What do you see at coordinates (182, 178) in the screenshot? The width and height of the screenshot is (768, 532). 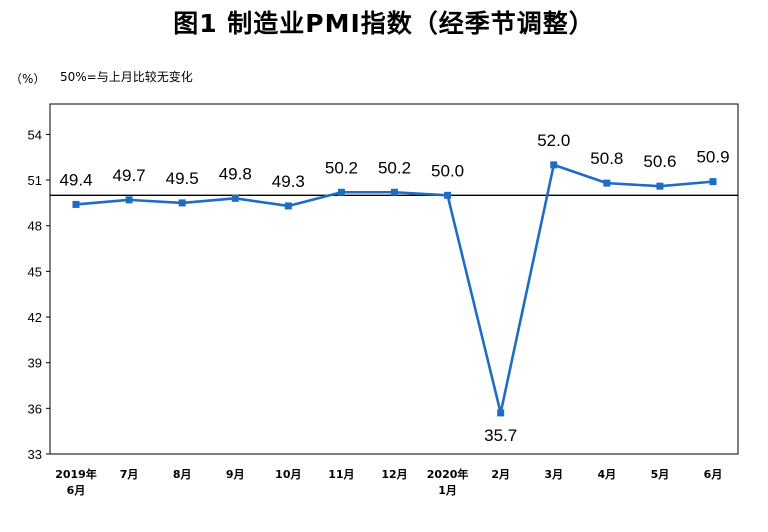 I see `data-label: 49.5` at bounding box center [182, 178].